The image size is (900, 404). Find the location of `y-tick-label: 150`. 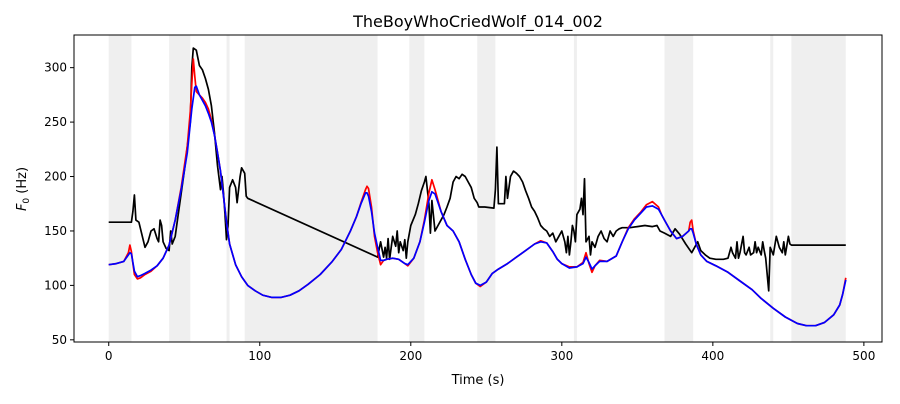

y-tick-label: 150 is located at coordinates (55, 231).